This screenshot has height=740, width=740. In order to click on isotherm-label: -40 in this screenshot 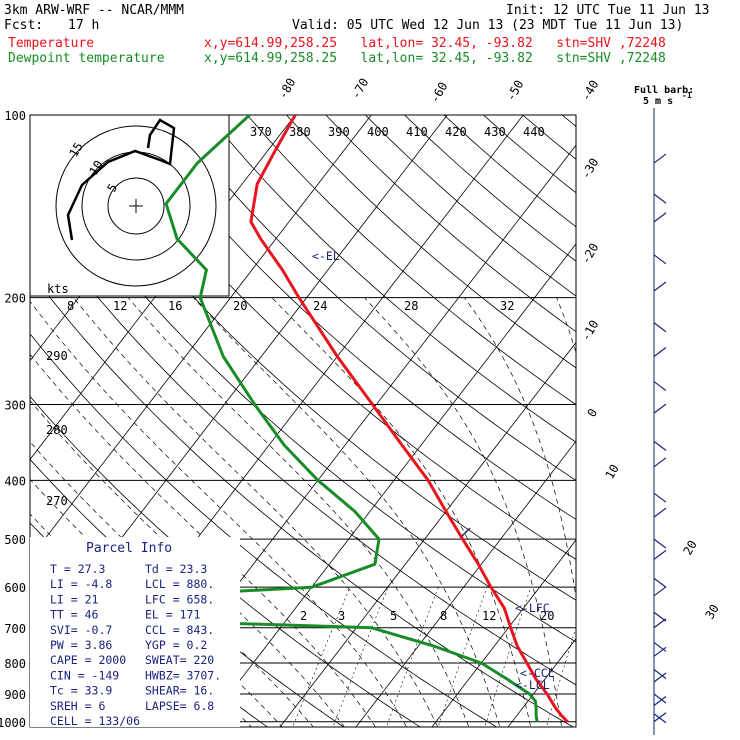, I will do `click(589, 91)`.